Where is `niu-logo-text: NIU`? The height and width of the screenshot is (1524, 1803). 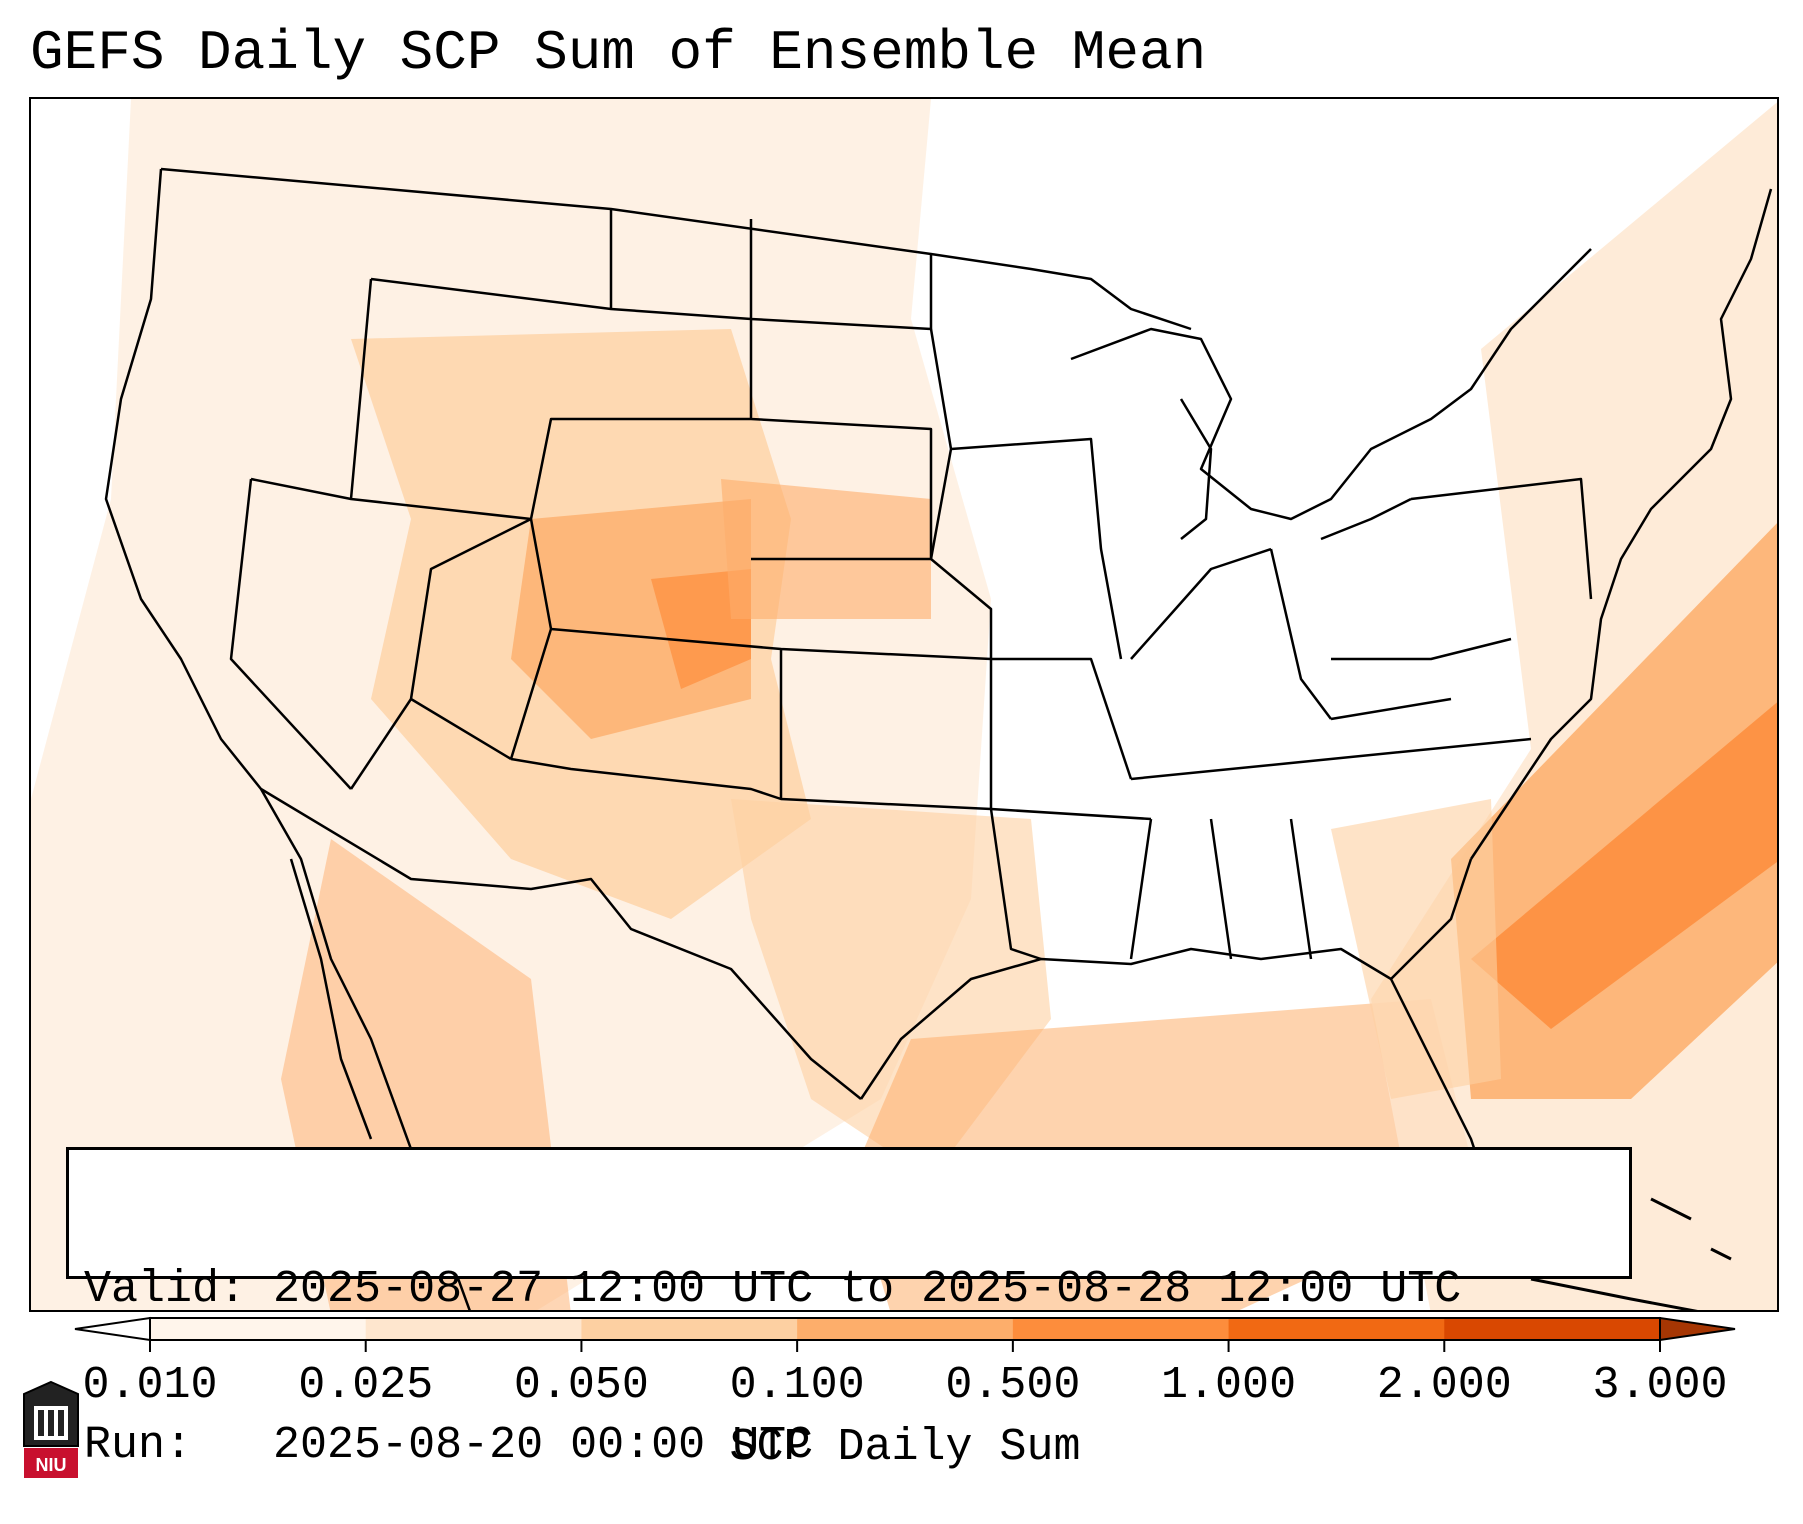 niu-logo-text: NIU is located at coordinates (51, 1465).